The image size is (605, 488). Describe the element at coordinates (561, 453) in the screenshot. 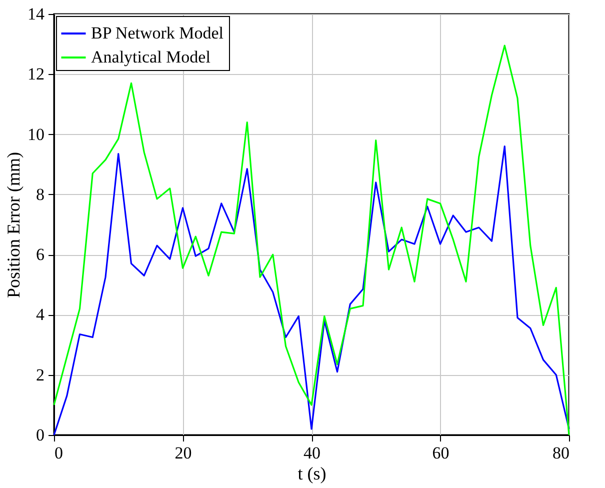

I see `x-tick-label: 80` at that location.